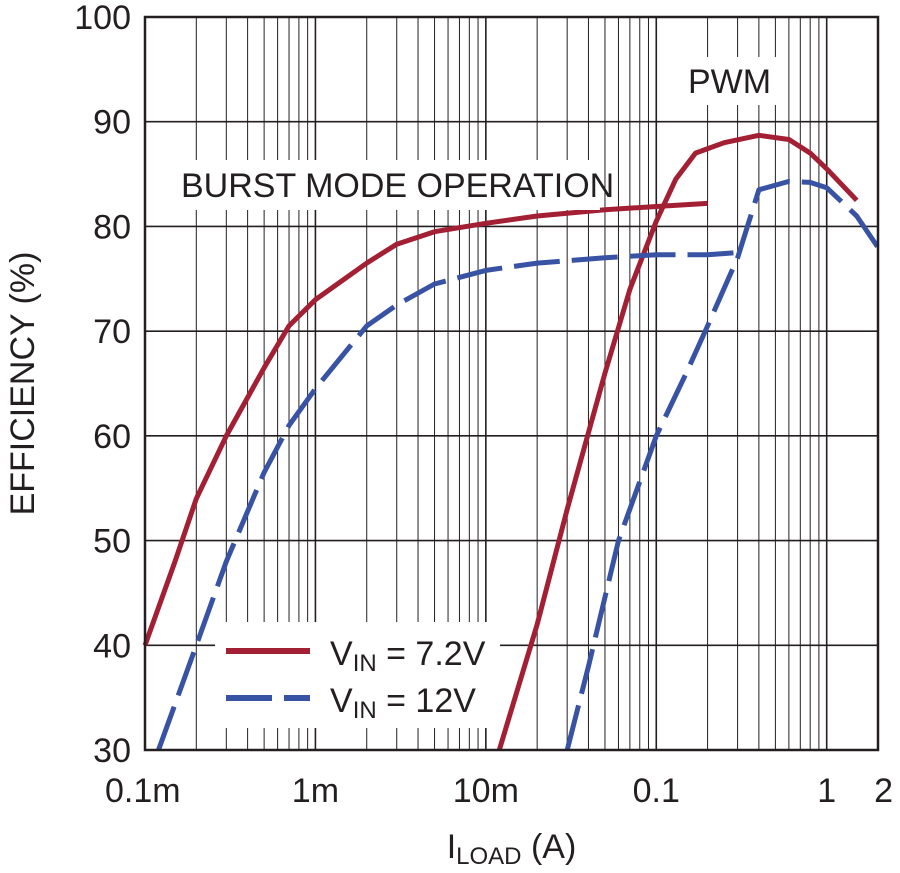  Describe the element at coordinates (451, 847) in the screenshot. I see `x-axis-label-main: I` at that location.